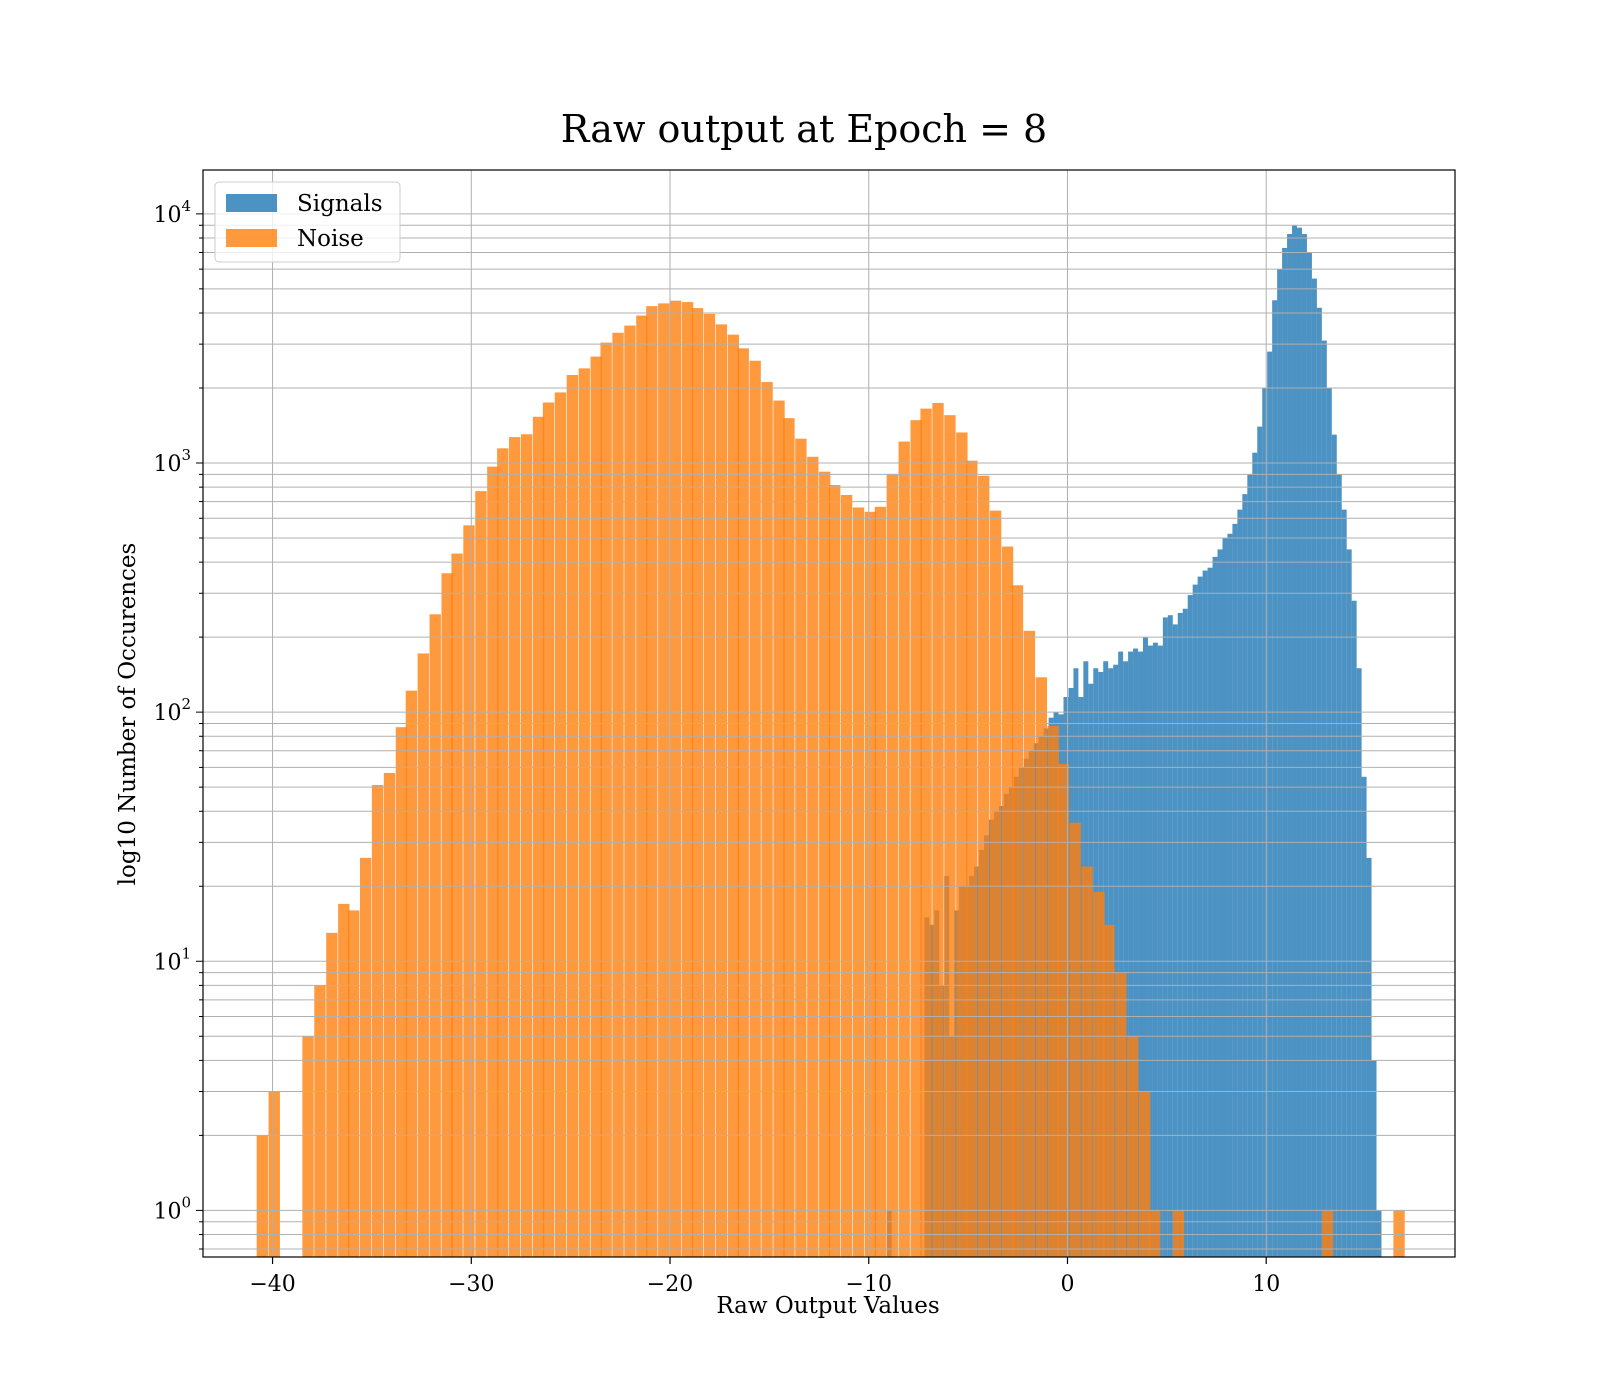  Describe the element at coordinates (186, 206) in the screenshot. I see `y-tick-exponent: 4` at that location.